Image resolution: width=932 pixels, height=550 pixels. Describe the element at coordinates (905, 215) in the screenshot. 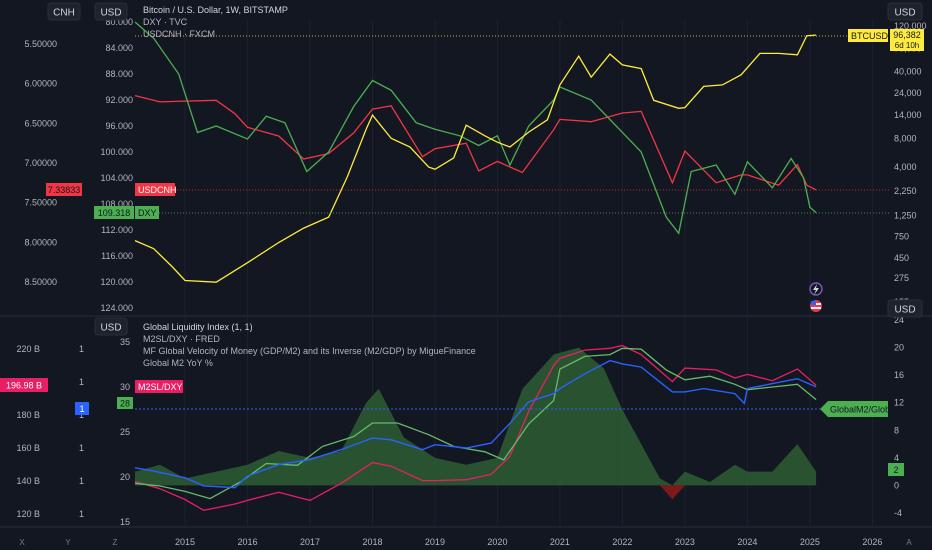

I see `btc-tick-label: 1,250` at that location.